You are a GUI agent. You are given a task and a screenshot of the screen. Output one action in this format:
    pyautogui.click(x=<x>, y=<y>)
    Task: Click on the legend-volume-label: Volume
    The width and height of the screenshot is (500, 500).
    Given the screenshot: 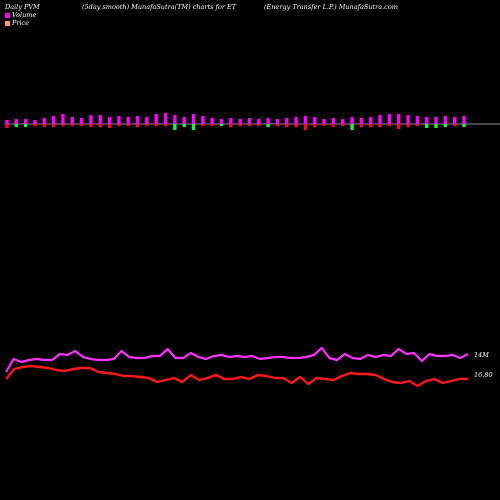 What is the action you would take?
    pyautogui.click(x=24, y=15)
    